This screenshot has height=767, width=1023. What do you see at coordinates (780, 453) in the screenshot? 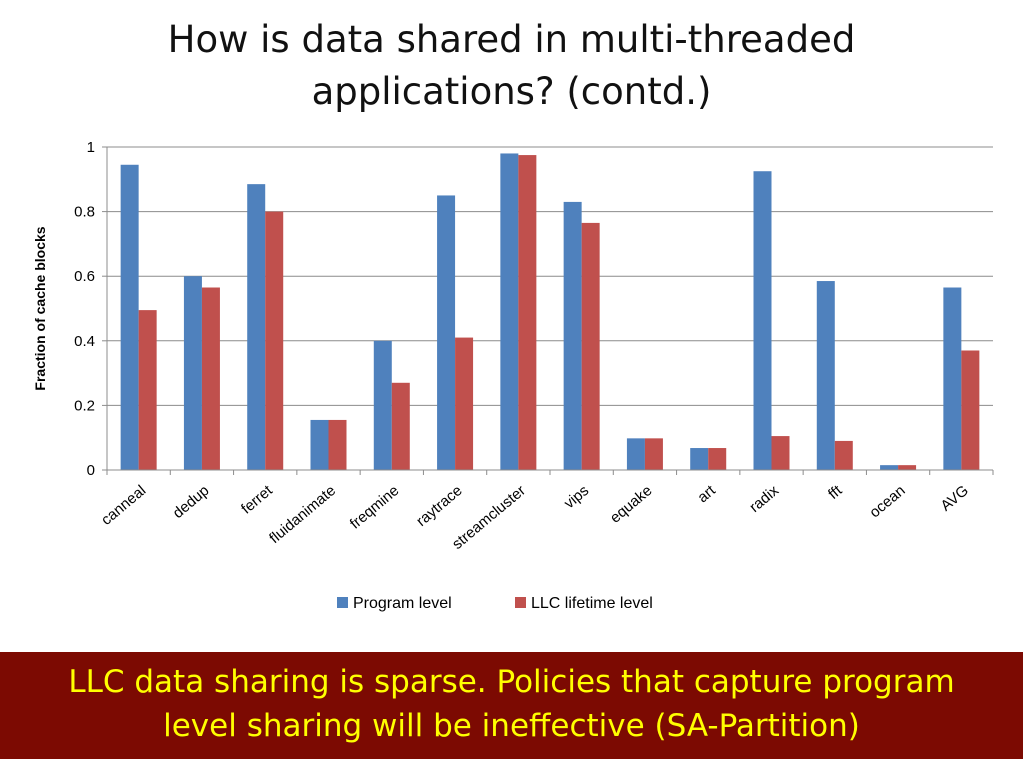
I see `bar-llc-lifetime-level-radix` at bounding box center [780, 453].